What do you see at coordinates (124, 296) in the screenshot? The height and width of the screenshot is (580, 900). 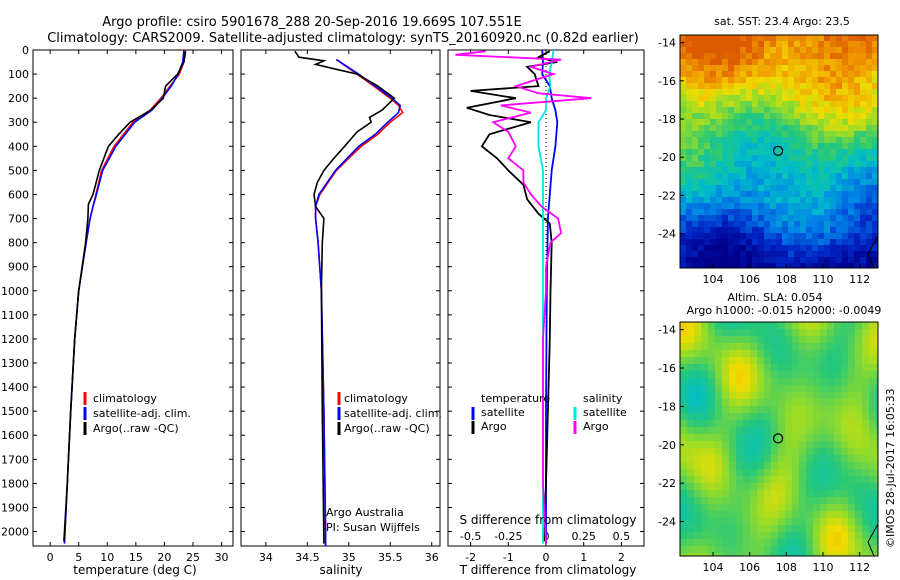 I see `series-line-climatology` at bounding box center [124, 296].